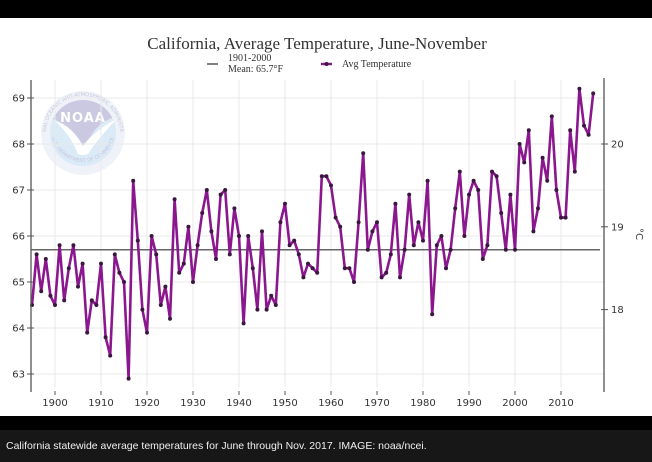 This screenshot has height=462, width=652. I want to click on x-tick-label: 1990, so click(468, 403).